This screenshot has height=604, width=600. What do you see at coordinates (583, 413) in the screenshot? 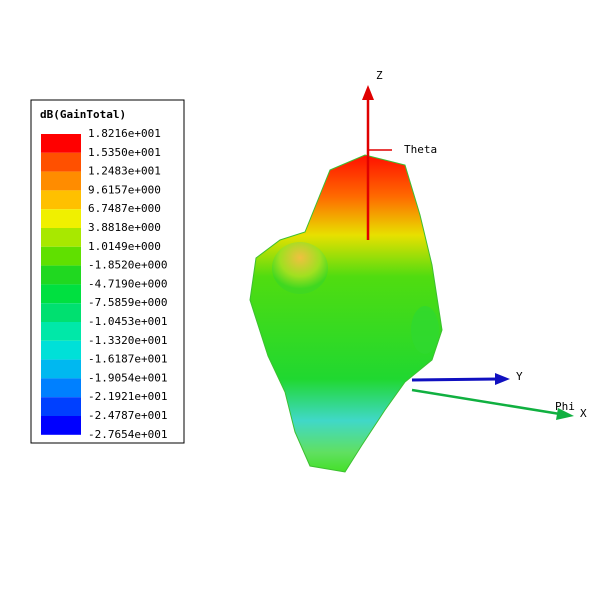
I see `x-label: X` at bounding box center [583, 413].